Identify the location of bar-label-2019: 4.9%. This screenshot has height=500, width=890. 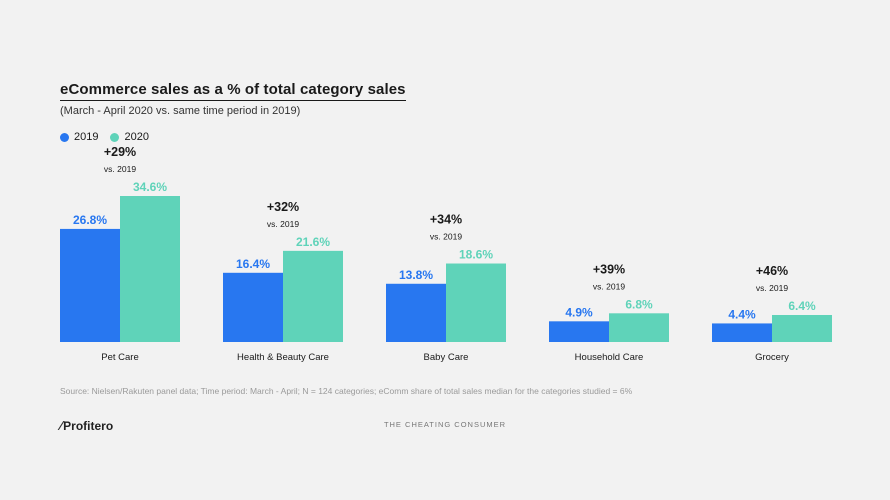
(579, 312).